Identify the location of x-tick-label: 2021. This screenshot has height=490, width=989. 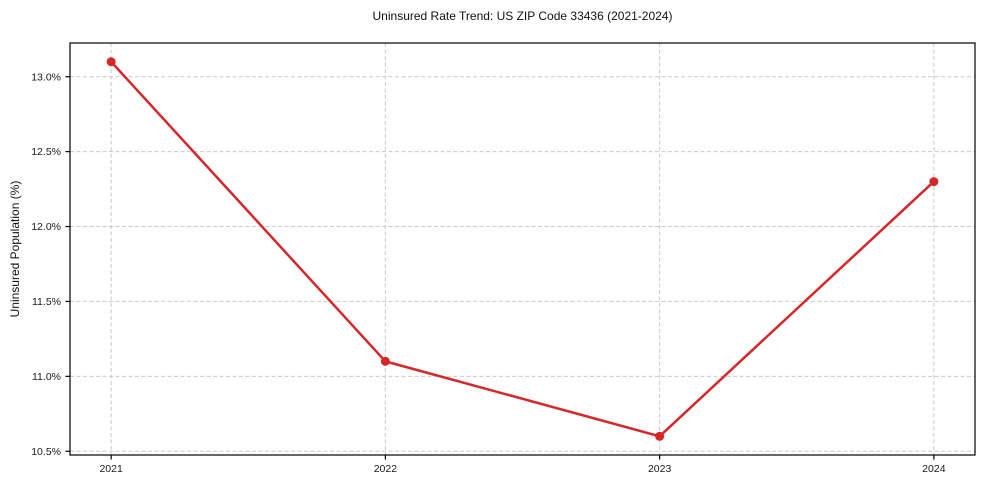
(111, 469).